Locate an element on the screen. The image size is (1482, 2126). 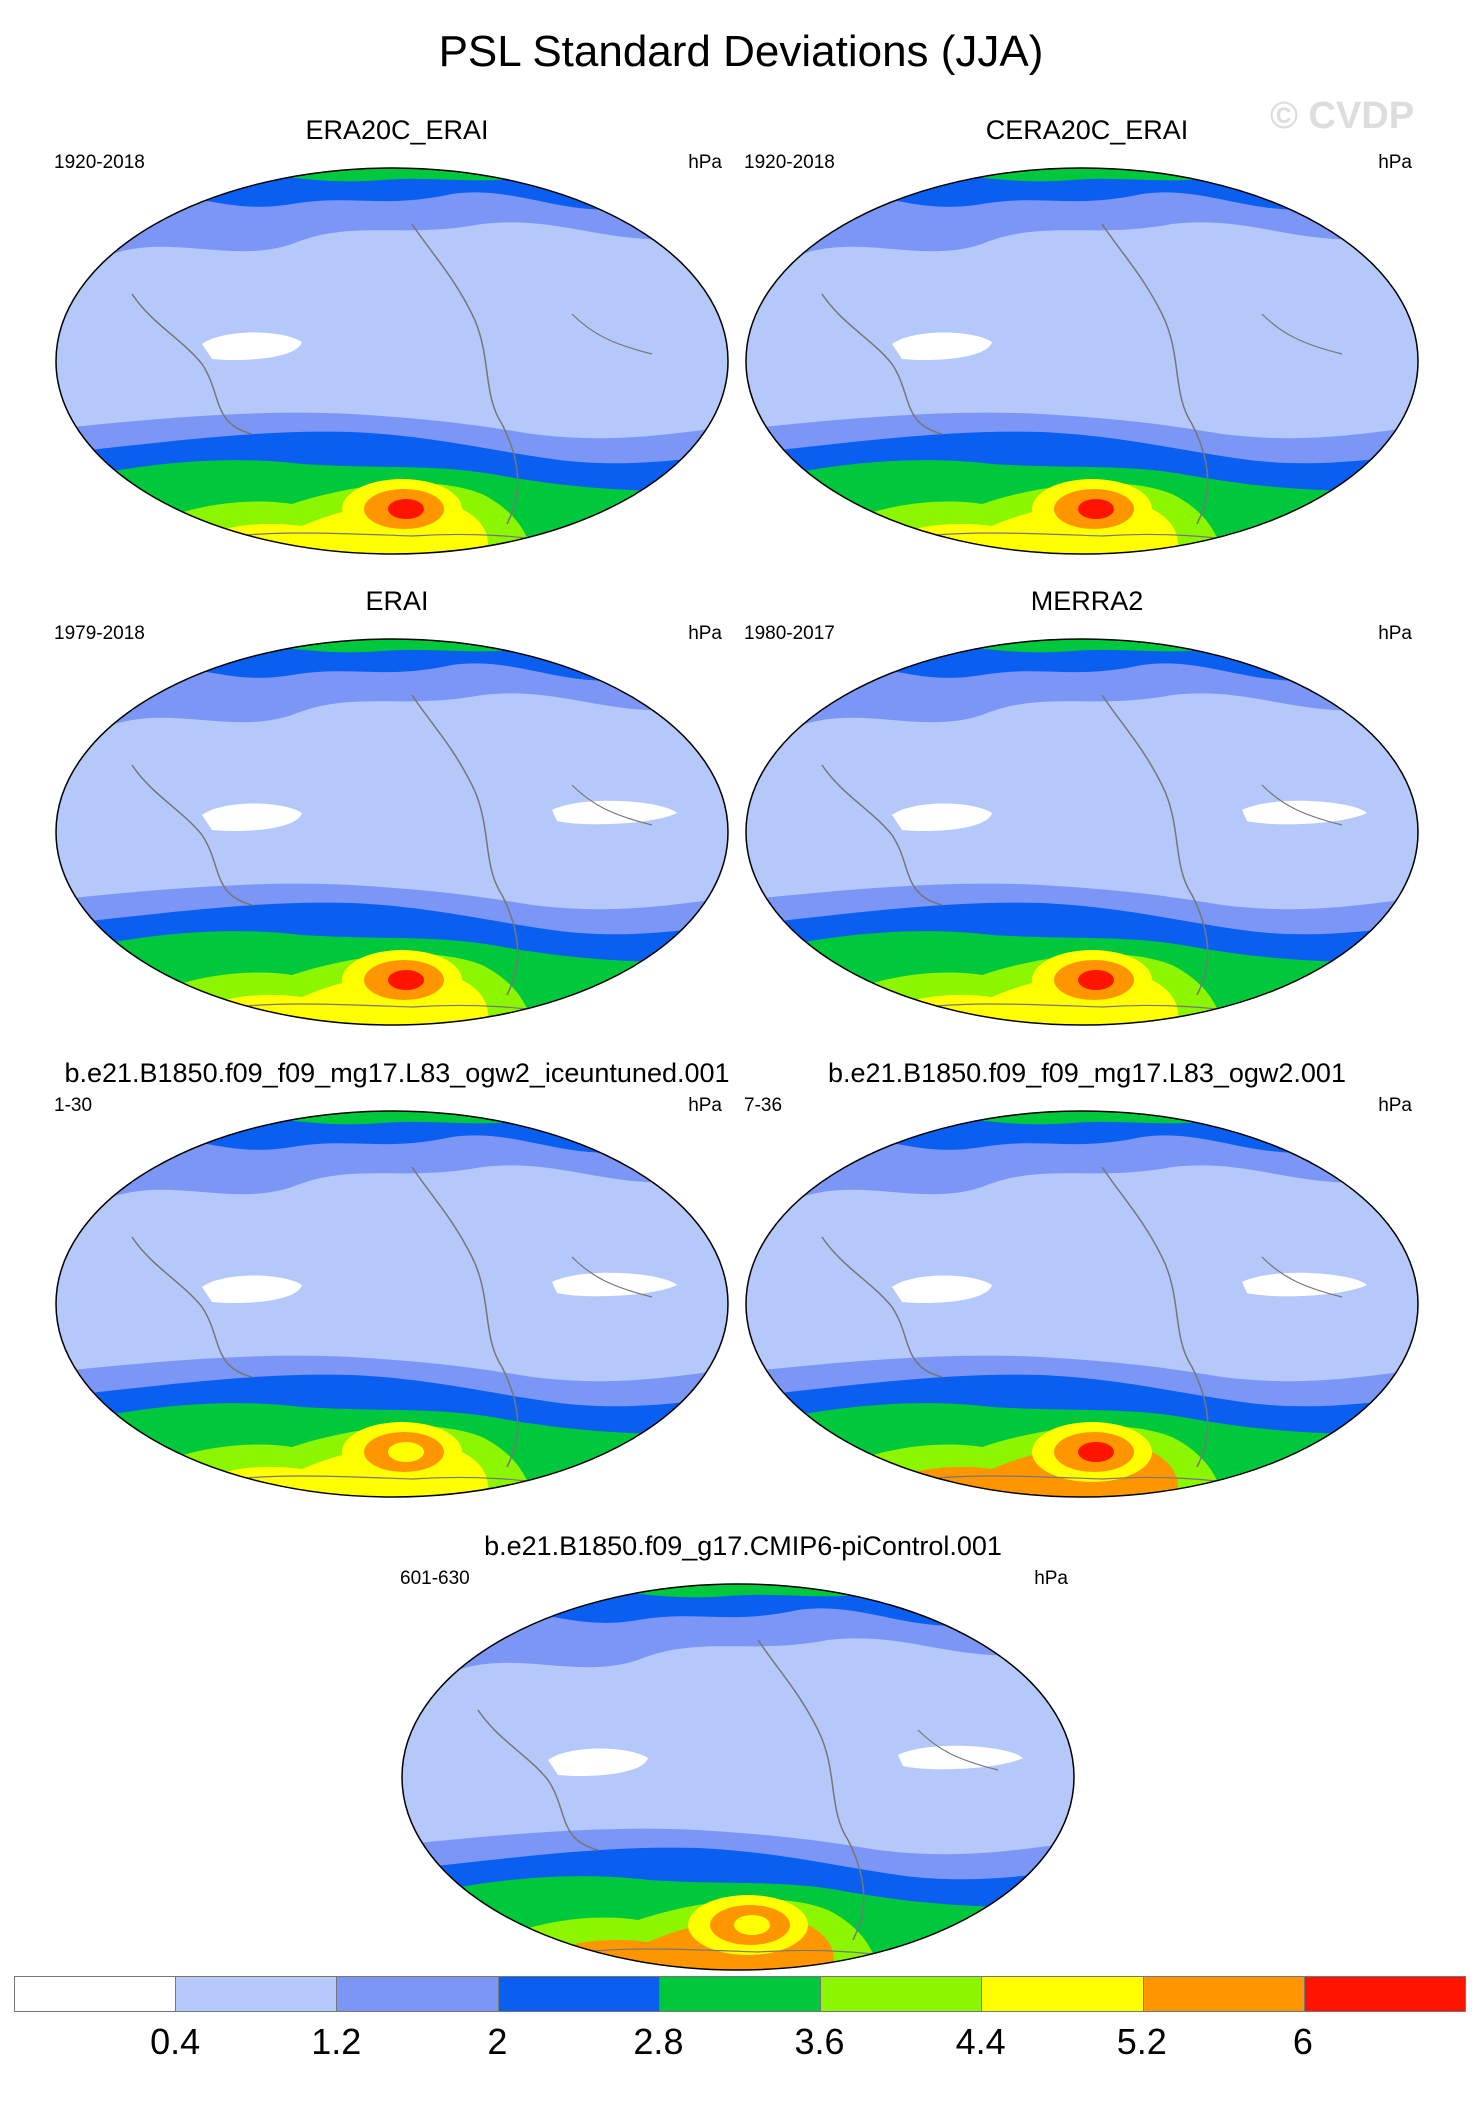
panel-title: ERA20C_ERAI is located at coordinates (397, 130).